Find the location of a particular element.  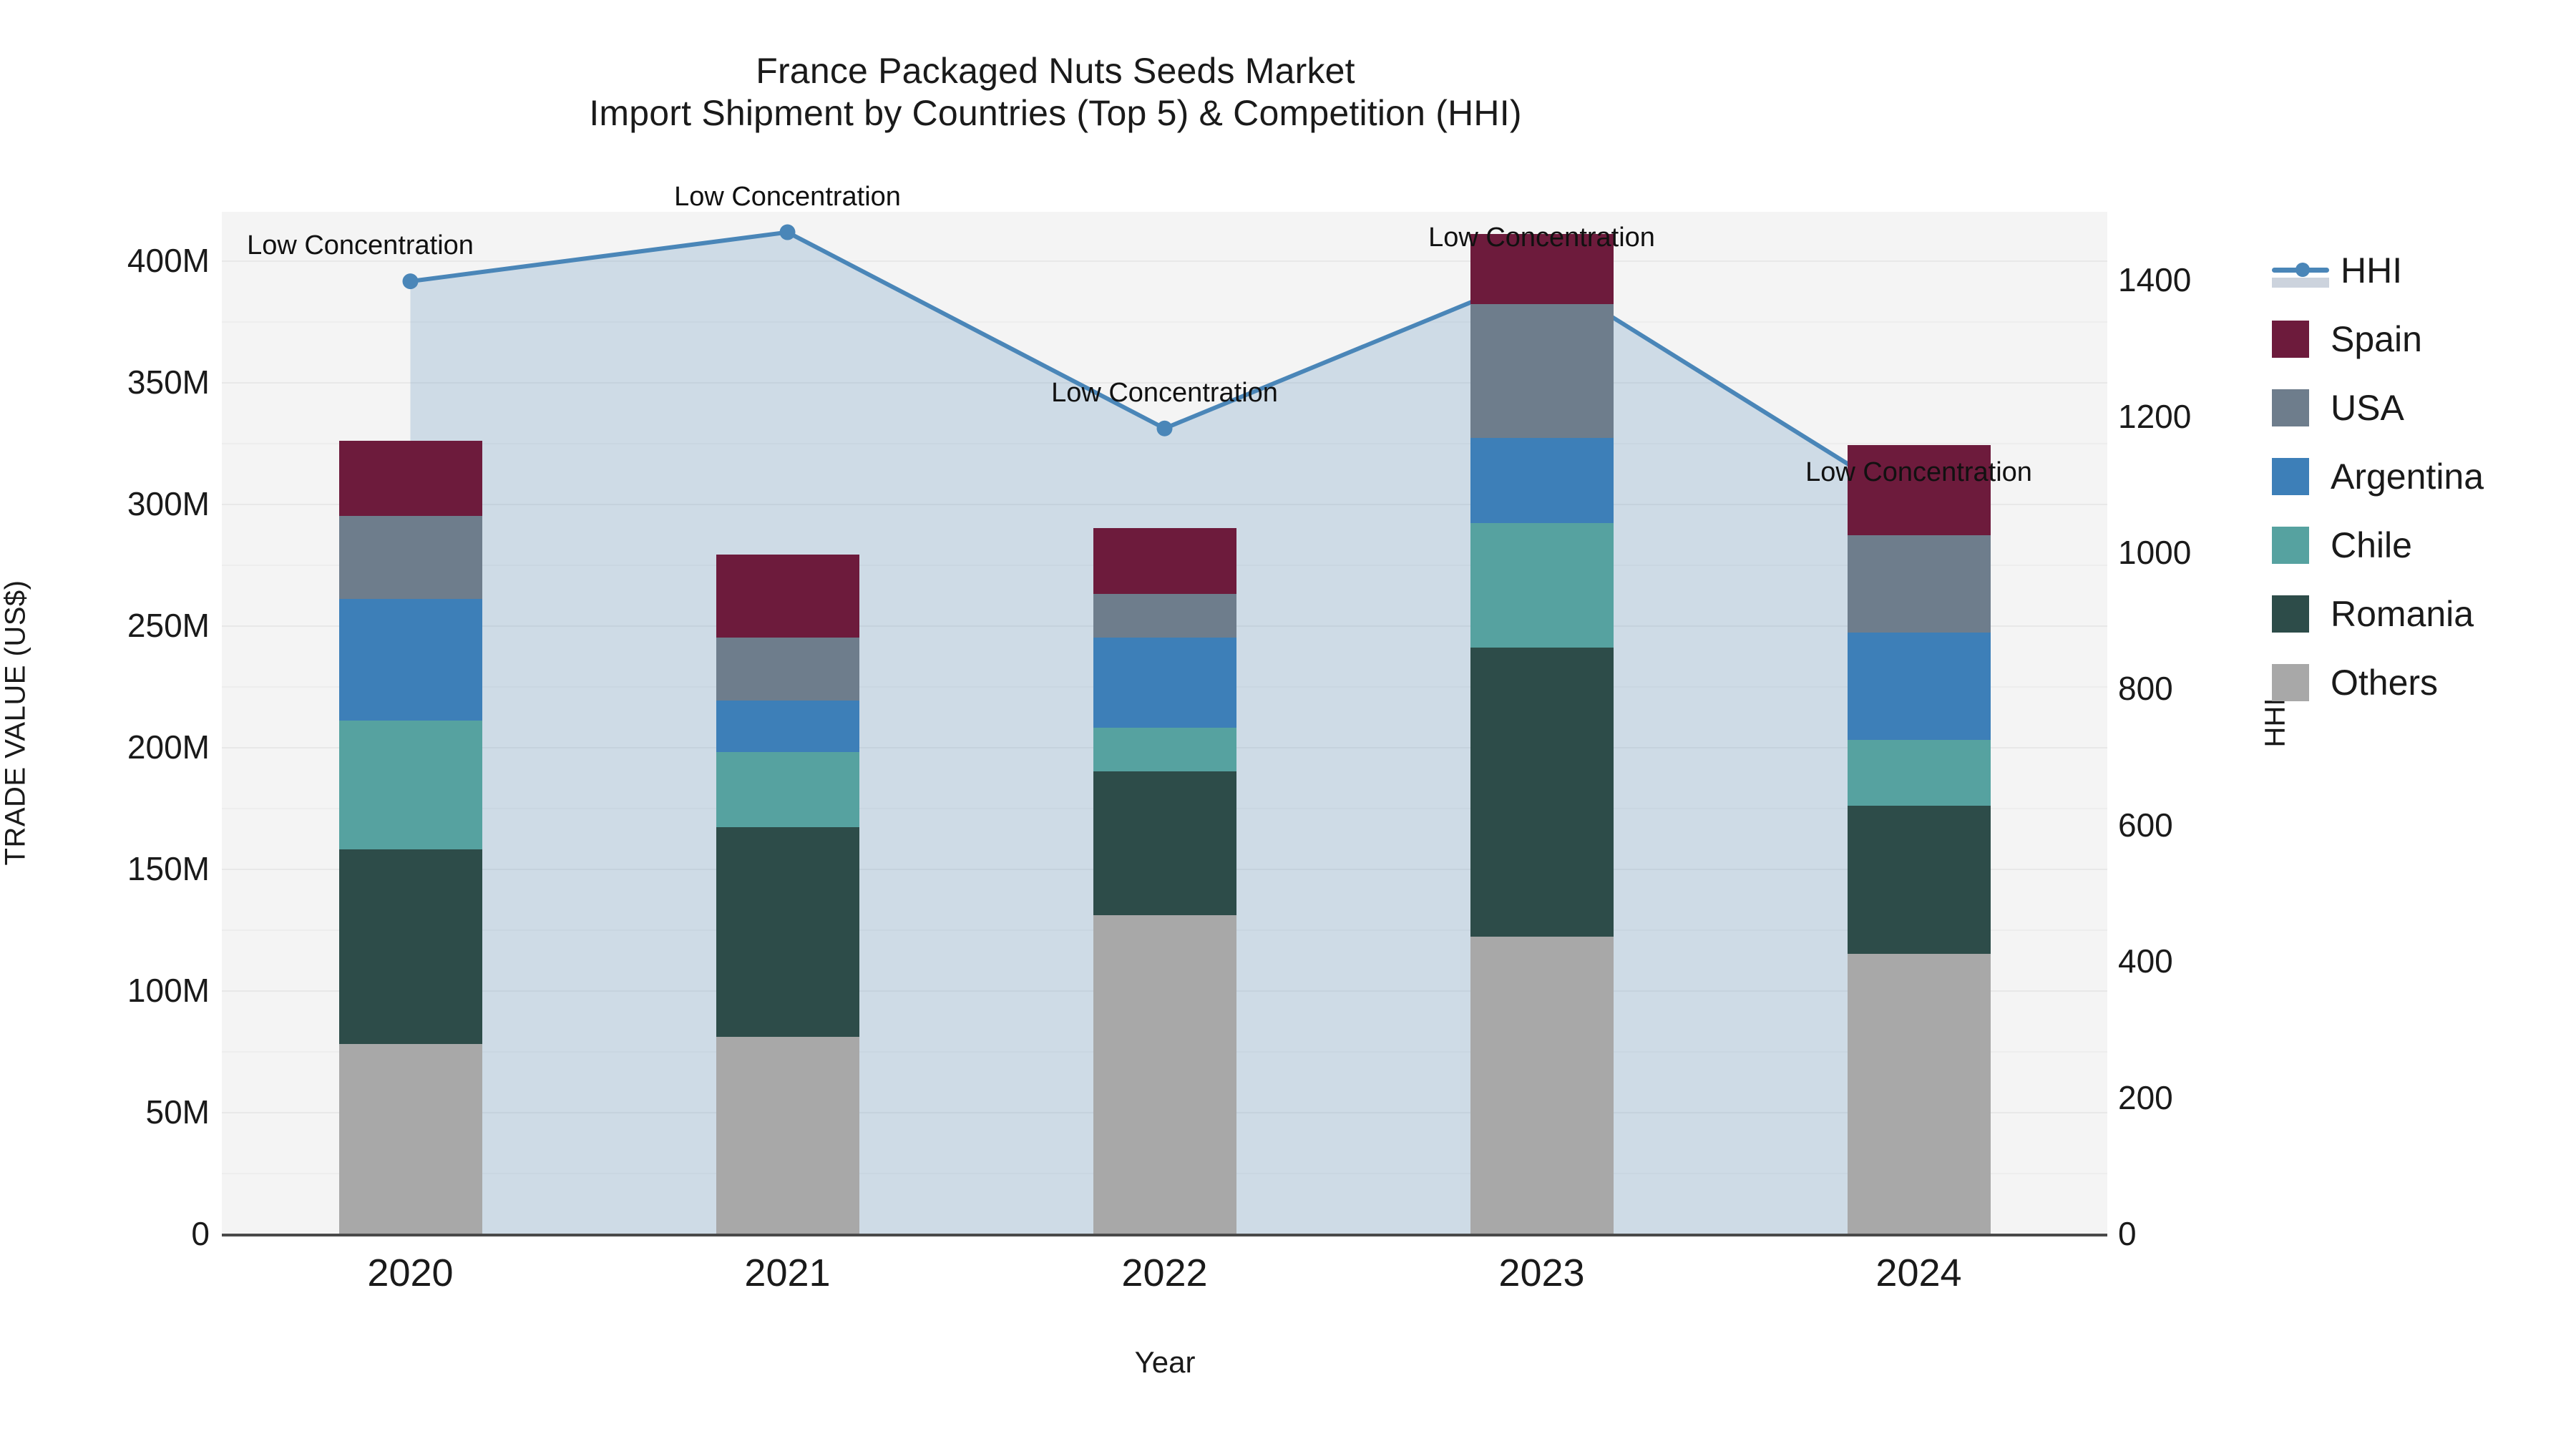

x-axis-line is located at coordinates (1164, 1235).